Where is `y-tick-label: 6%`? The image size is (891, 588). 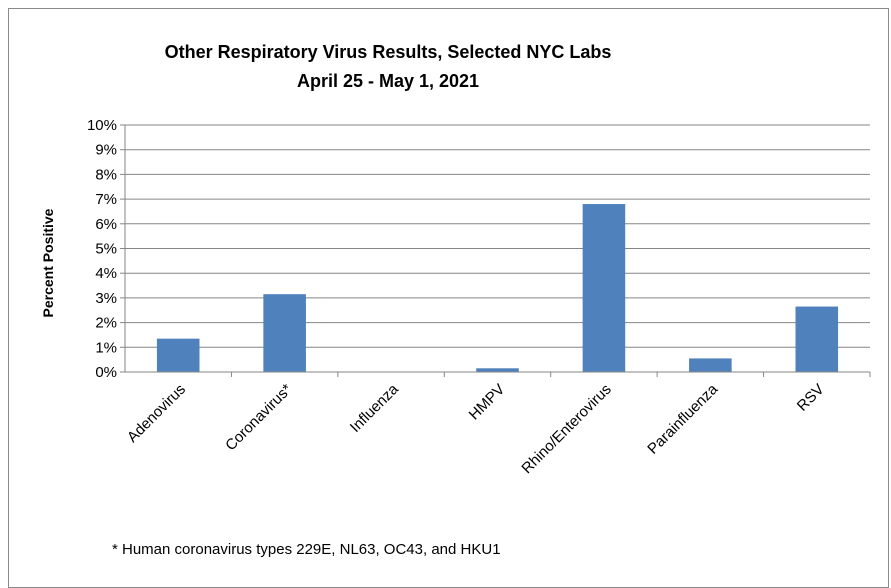
y-tick-label: 6% is located at coordinates (106, 224).